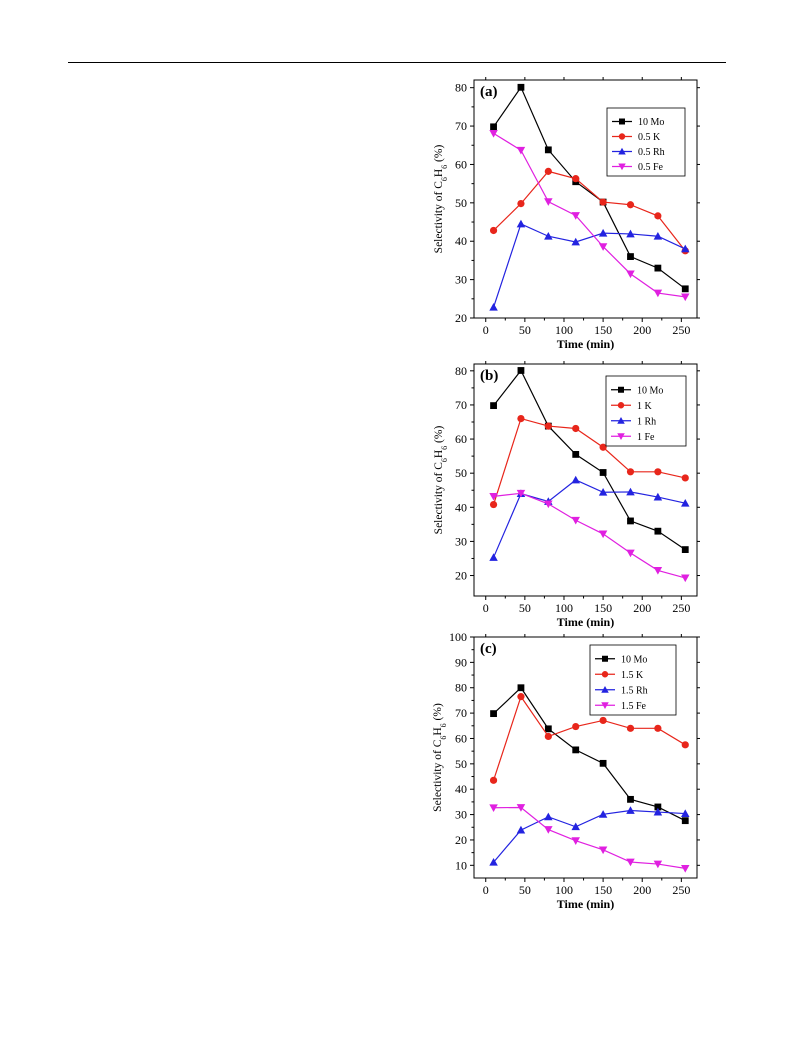  Describe the element at coordinates (651, 167) in the screenshot. I see `legend-label: 0.5 Fe` at that location.